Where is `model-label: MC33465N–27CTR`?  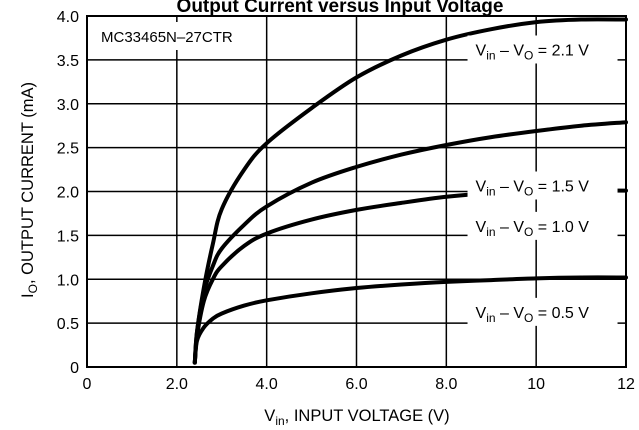
model-label: MC33465N–27CTR is located at coordinates (167, 37).